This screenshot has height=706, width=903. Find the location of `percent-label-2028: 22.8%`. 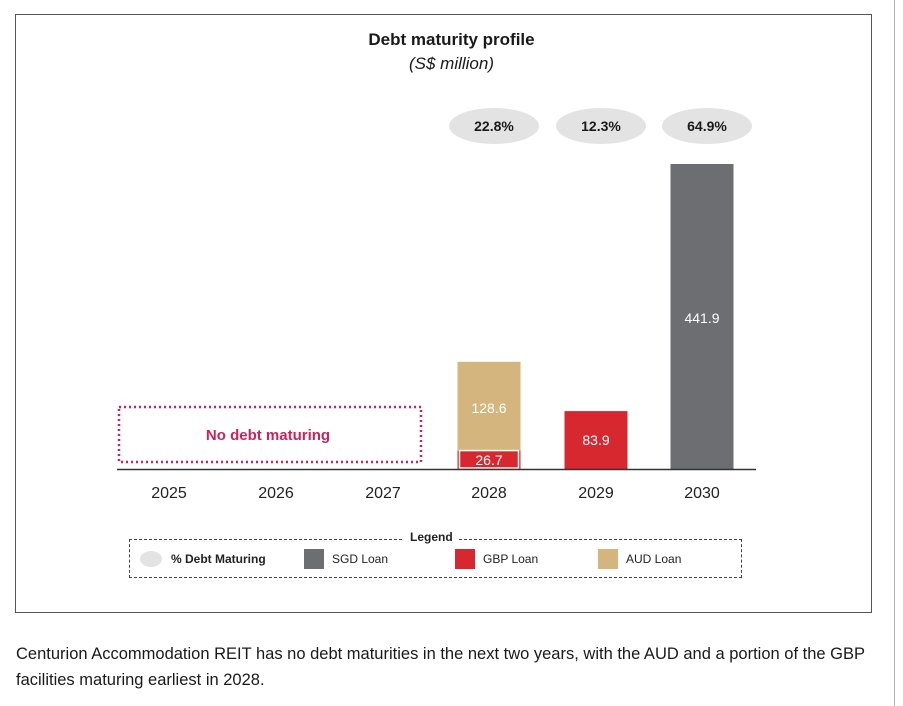

percent-label-2028: 22.8% is located at coordinates (494, 126).